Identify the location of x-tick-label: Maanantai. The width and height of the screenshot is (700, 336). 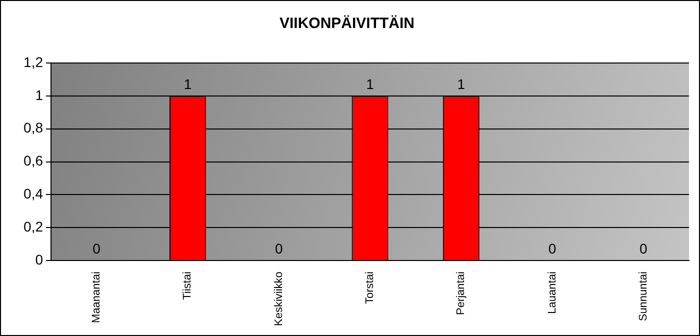
(96, 297).